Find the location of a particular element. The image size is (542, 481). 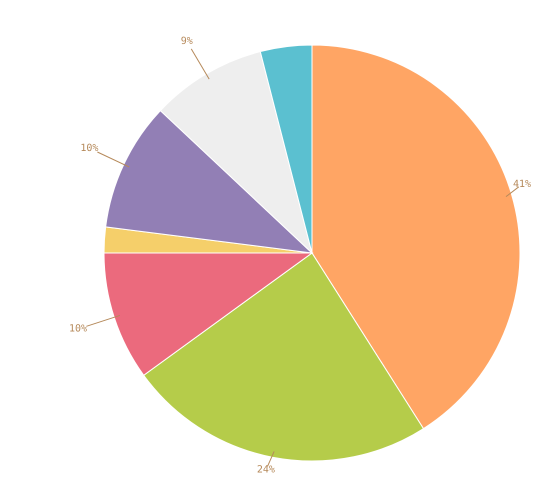

data-label: 9% is located at coordinates (186, 41).